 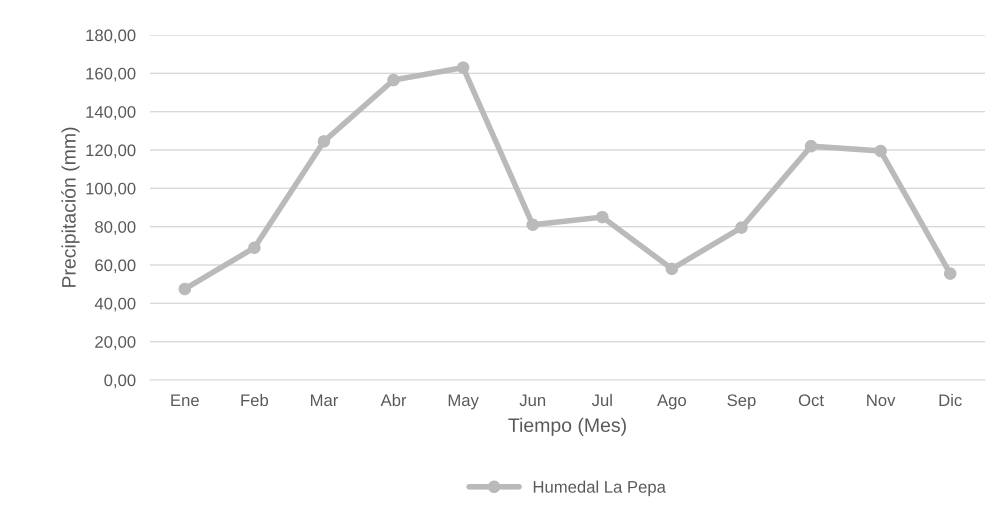 I want to click on y-tick-label: 0,00, so click(x=120, y=381).